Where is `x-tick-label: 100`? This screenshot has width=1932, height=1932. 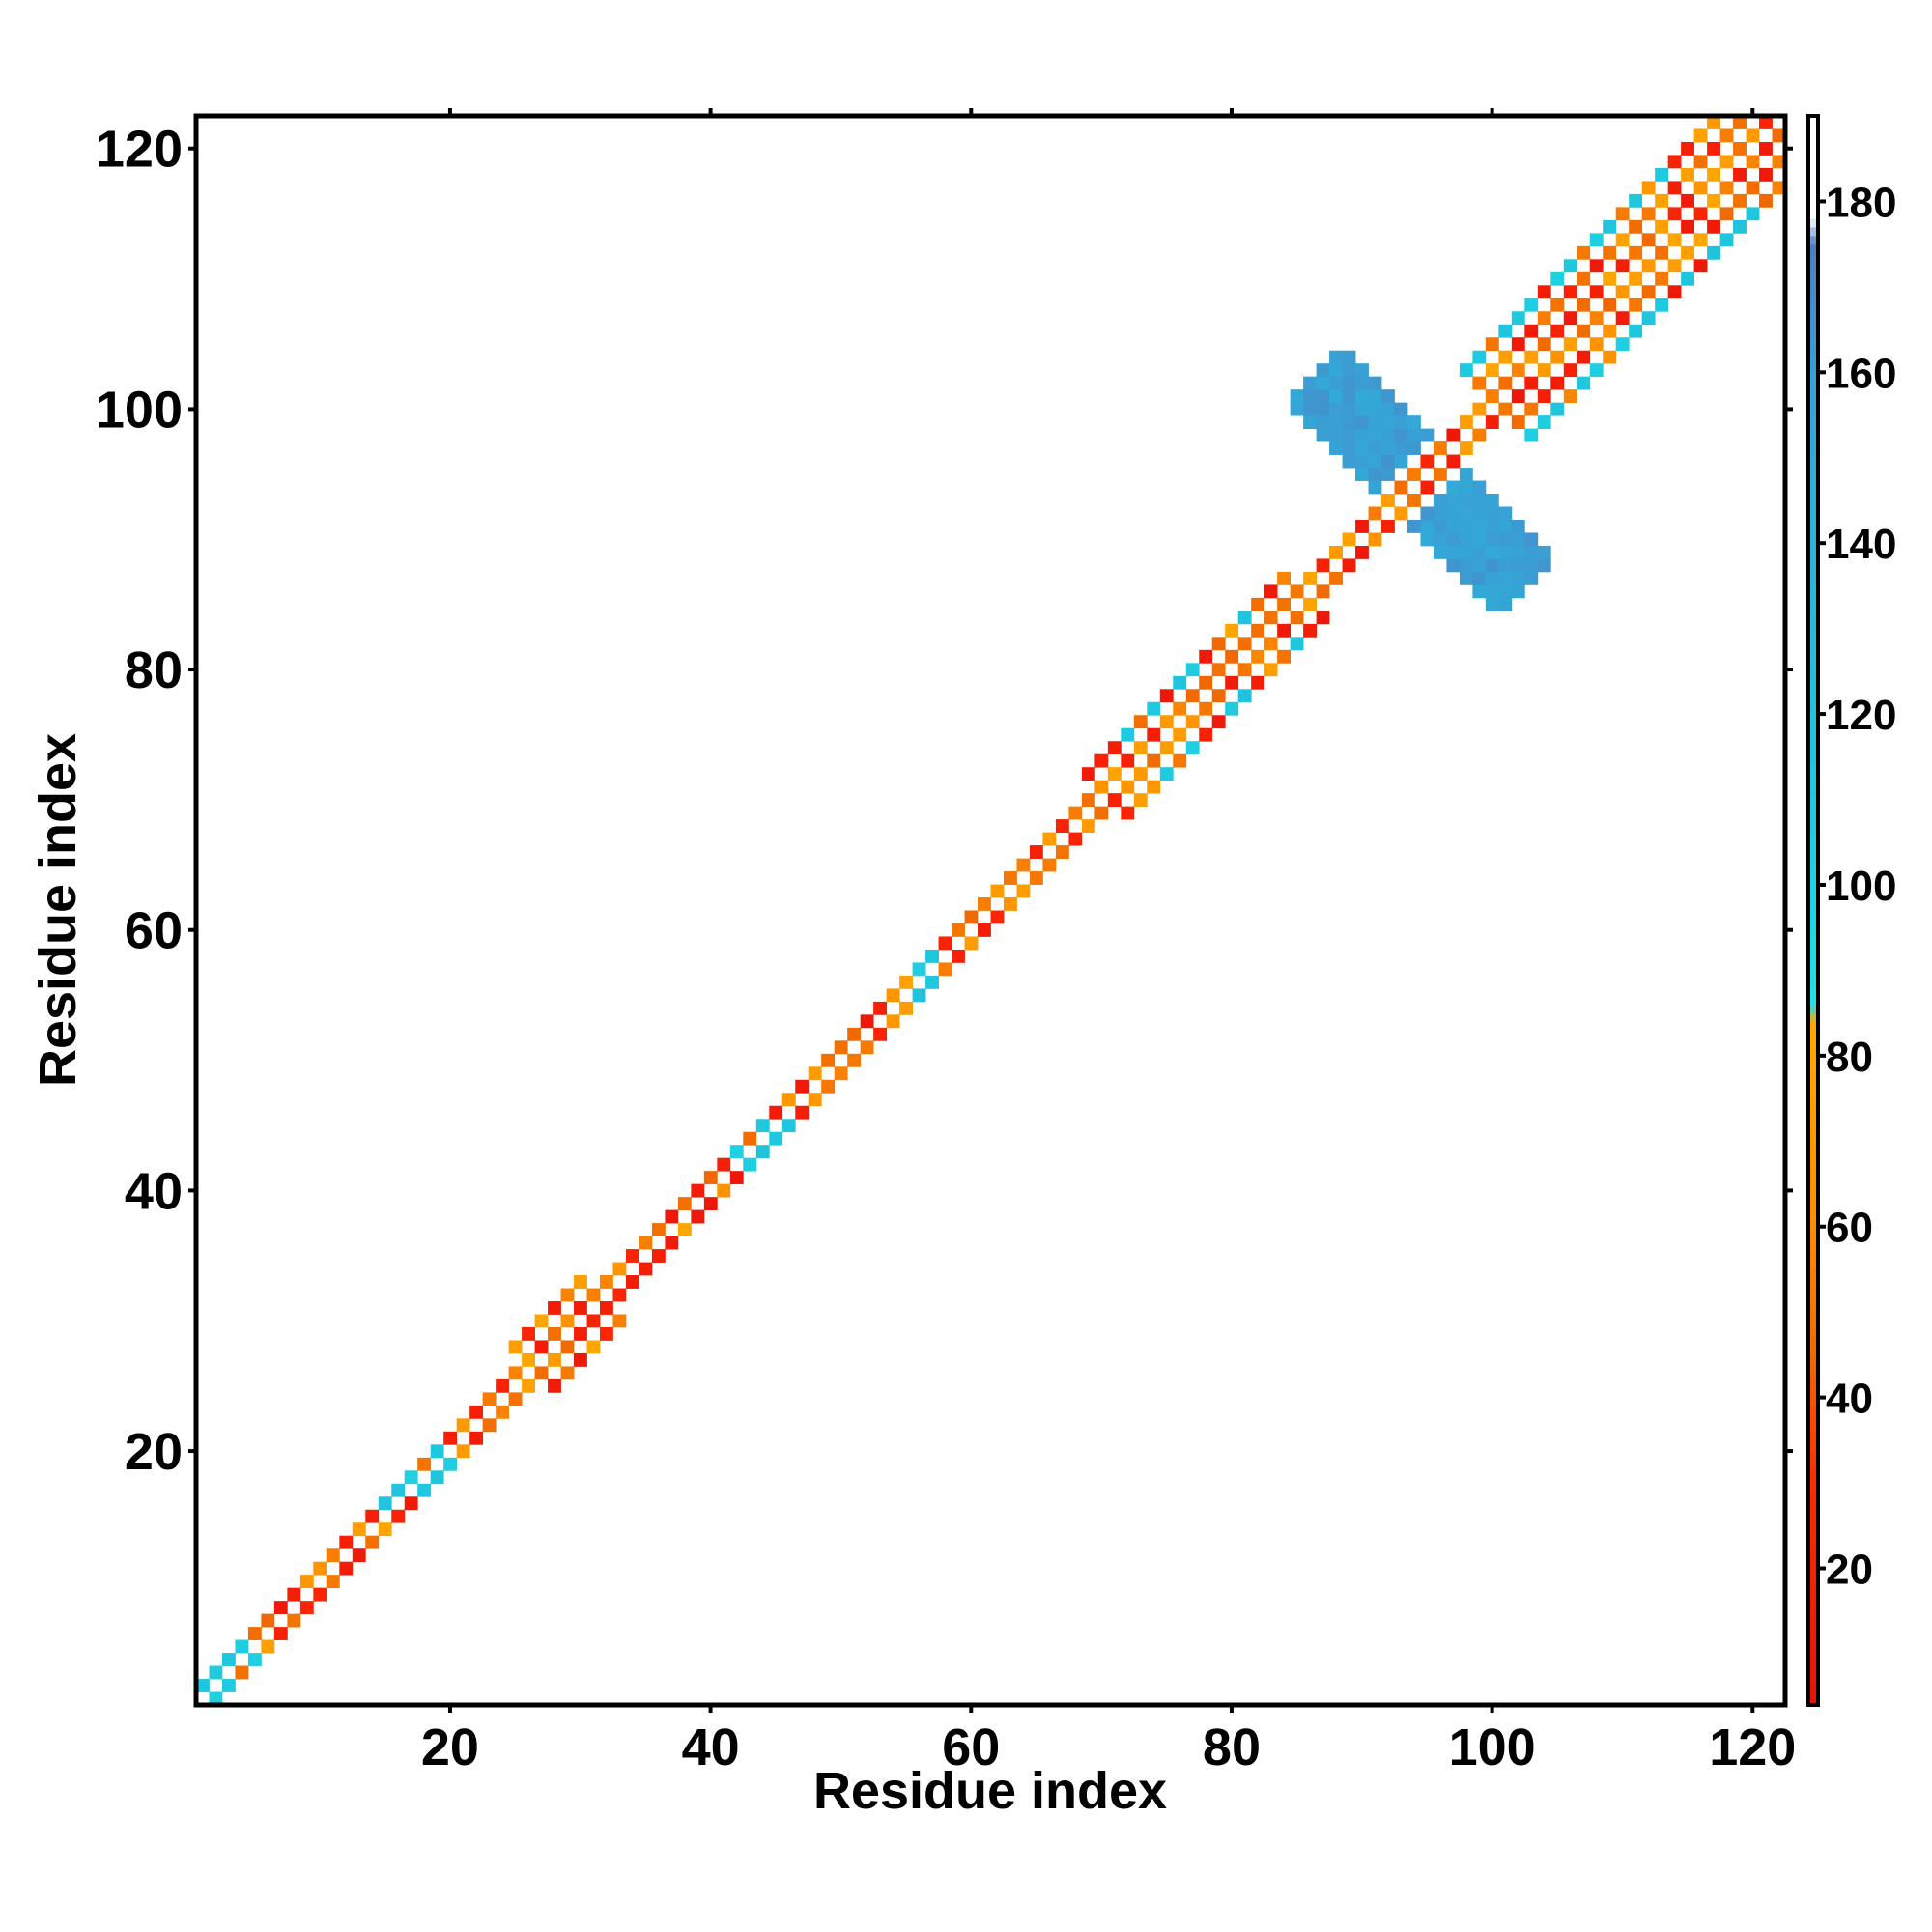
x-tick-label: 100 is located at coordinates (1492, 1747).